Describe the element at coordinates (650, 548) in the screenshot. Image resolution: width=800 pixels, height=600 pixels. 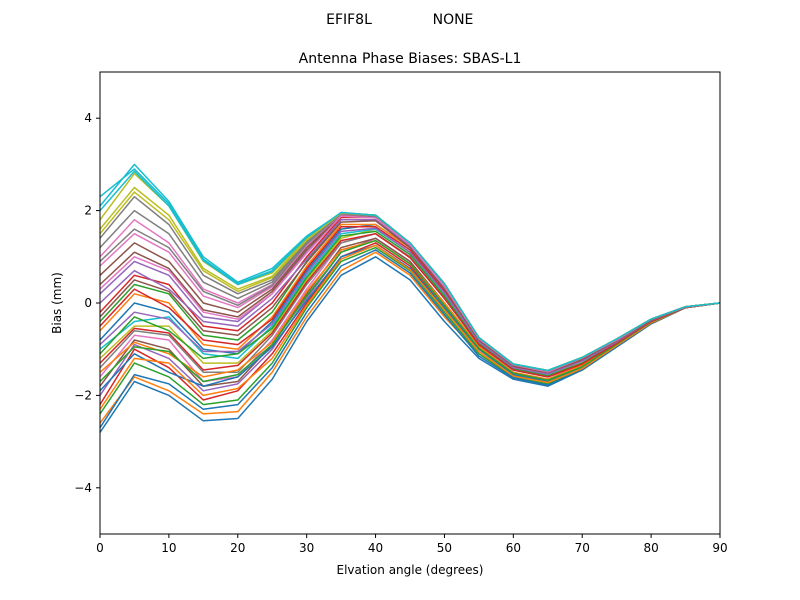
I see `x-tick-label: 80` at that location.